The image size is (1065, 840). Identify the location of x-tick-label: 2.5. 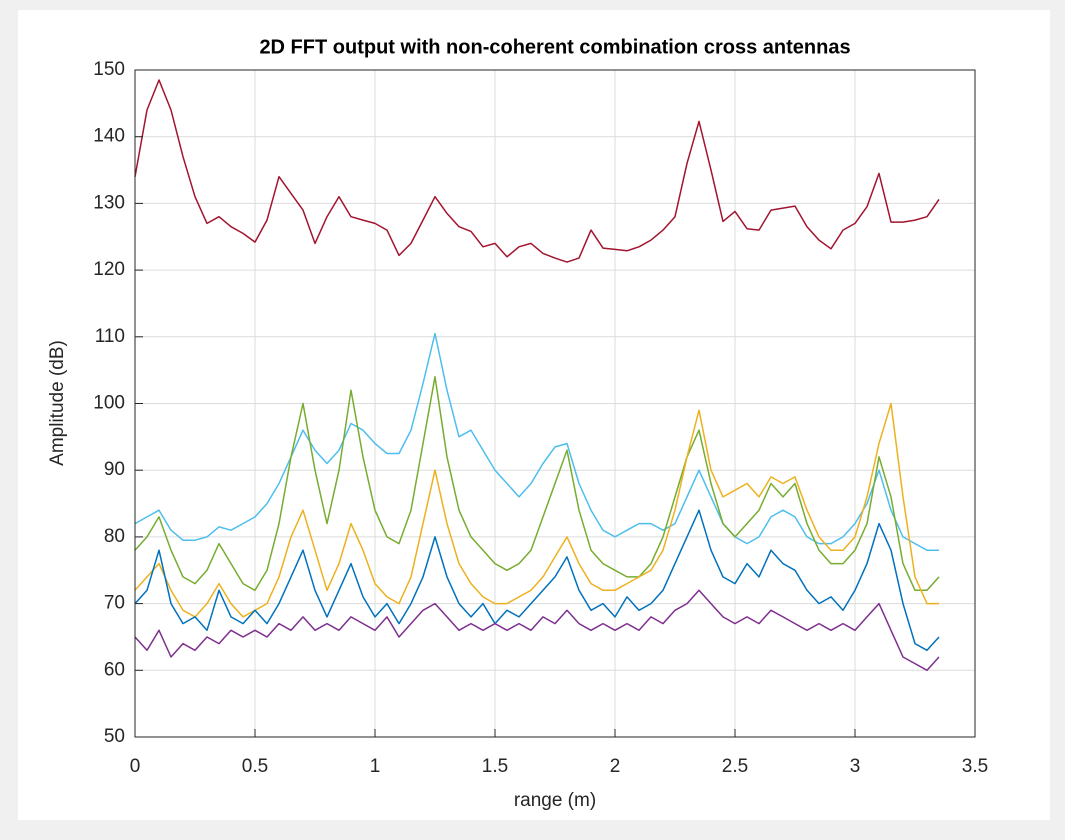
(735, 766).